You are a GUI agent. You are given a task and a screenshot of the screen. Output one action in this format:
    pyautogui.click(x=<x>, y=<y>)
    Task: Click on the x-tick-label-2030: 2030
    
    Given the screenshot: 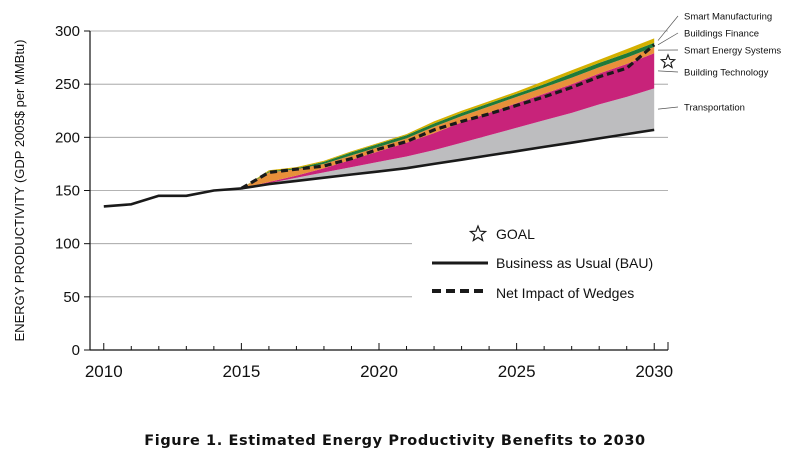 What is the action you would take?
    pyautogui.click(x=654, y=371)
    